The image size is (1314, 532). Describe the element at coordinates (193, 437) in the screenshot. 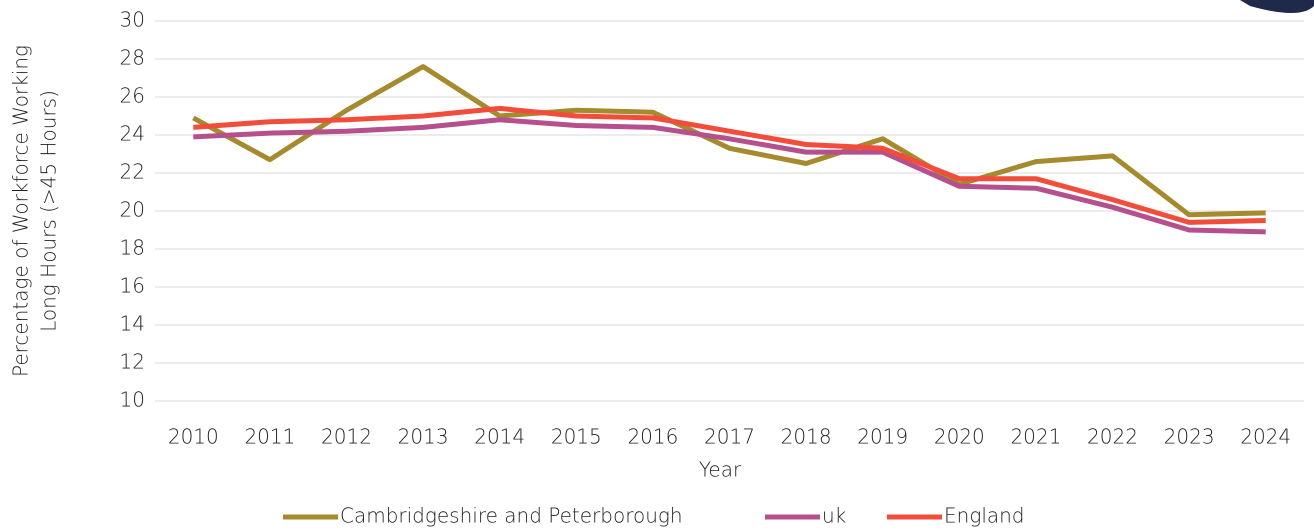

I see `x-tick-label: 2010` at that location.